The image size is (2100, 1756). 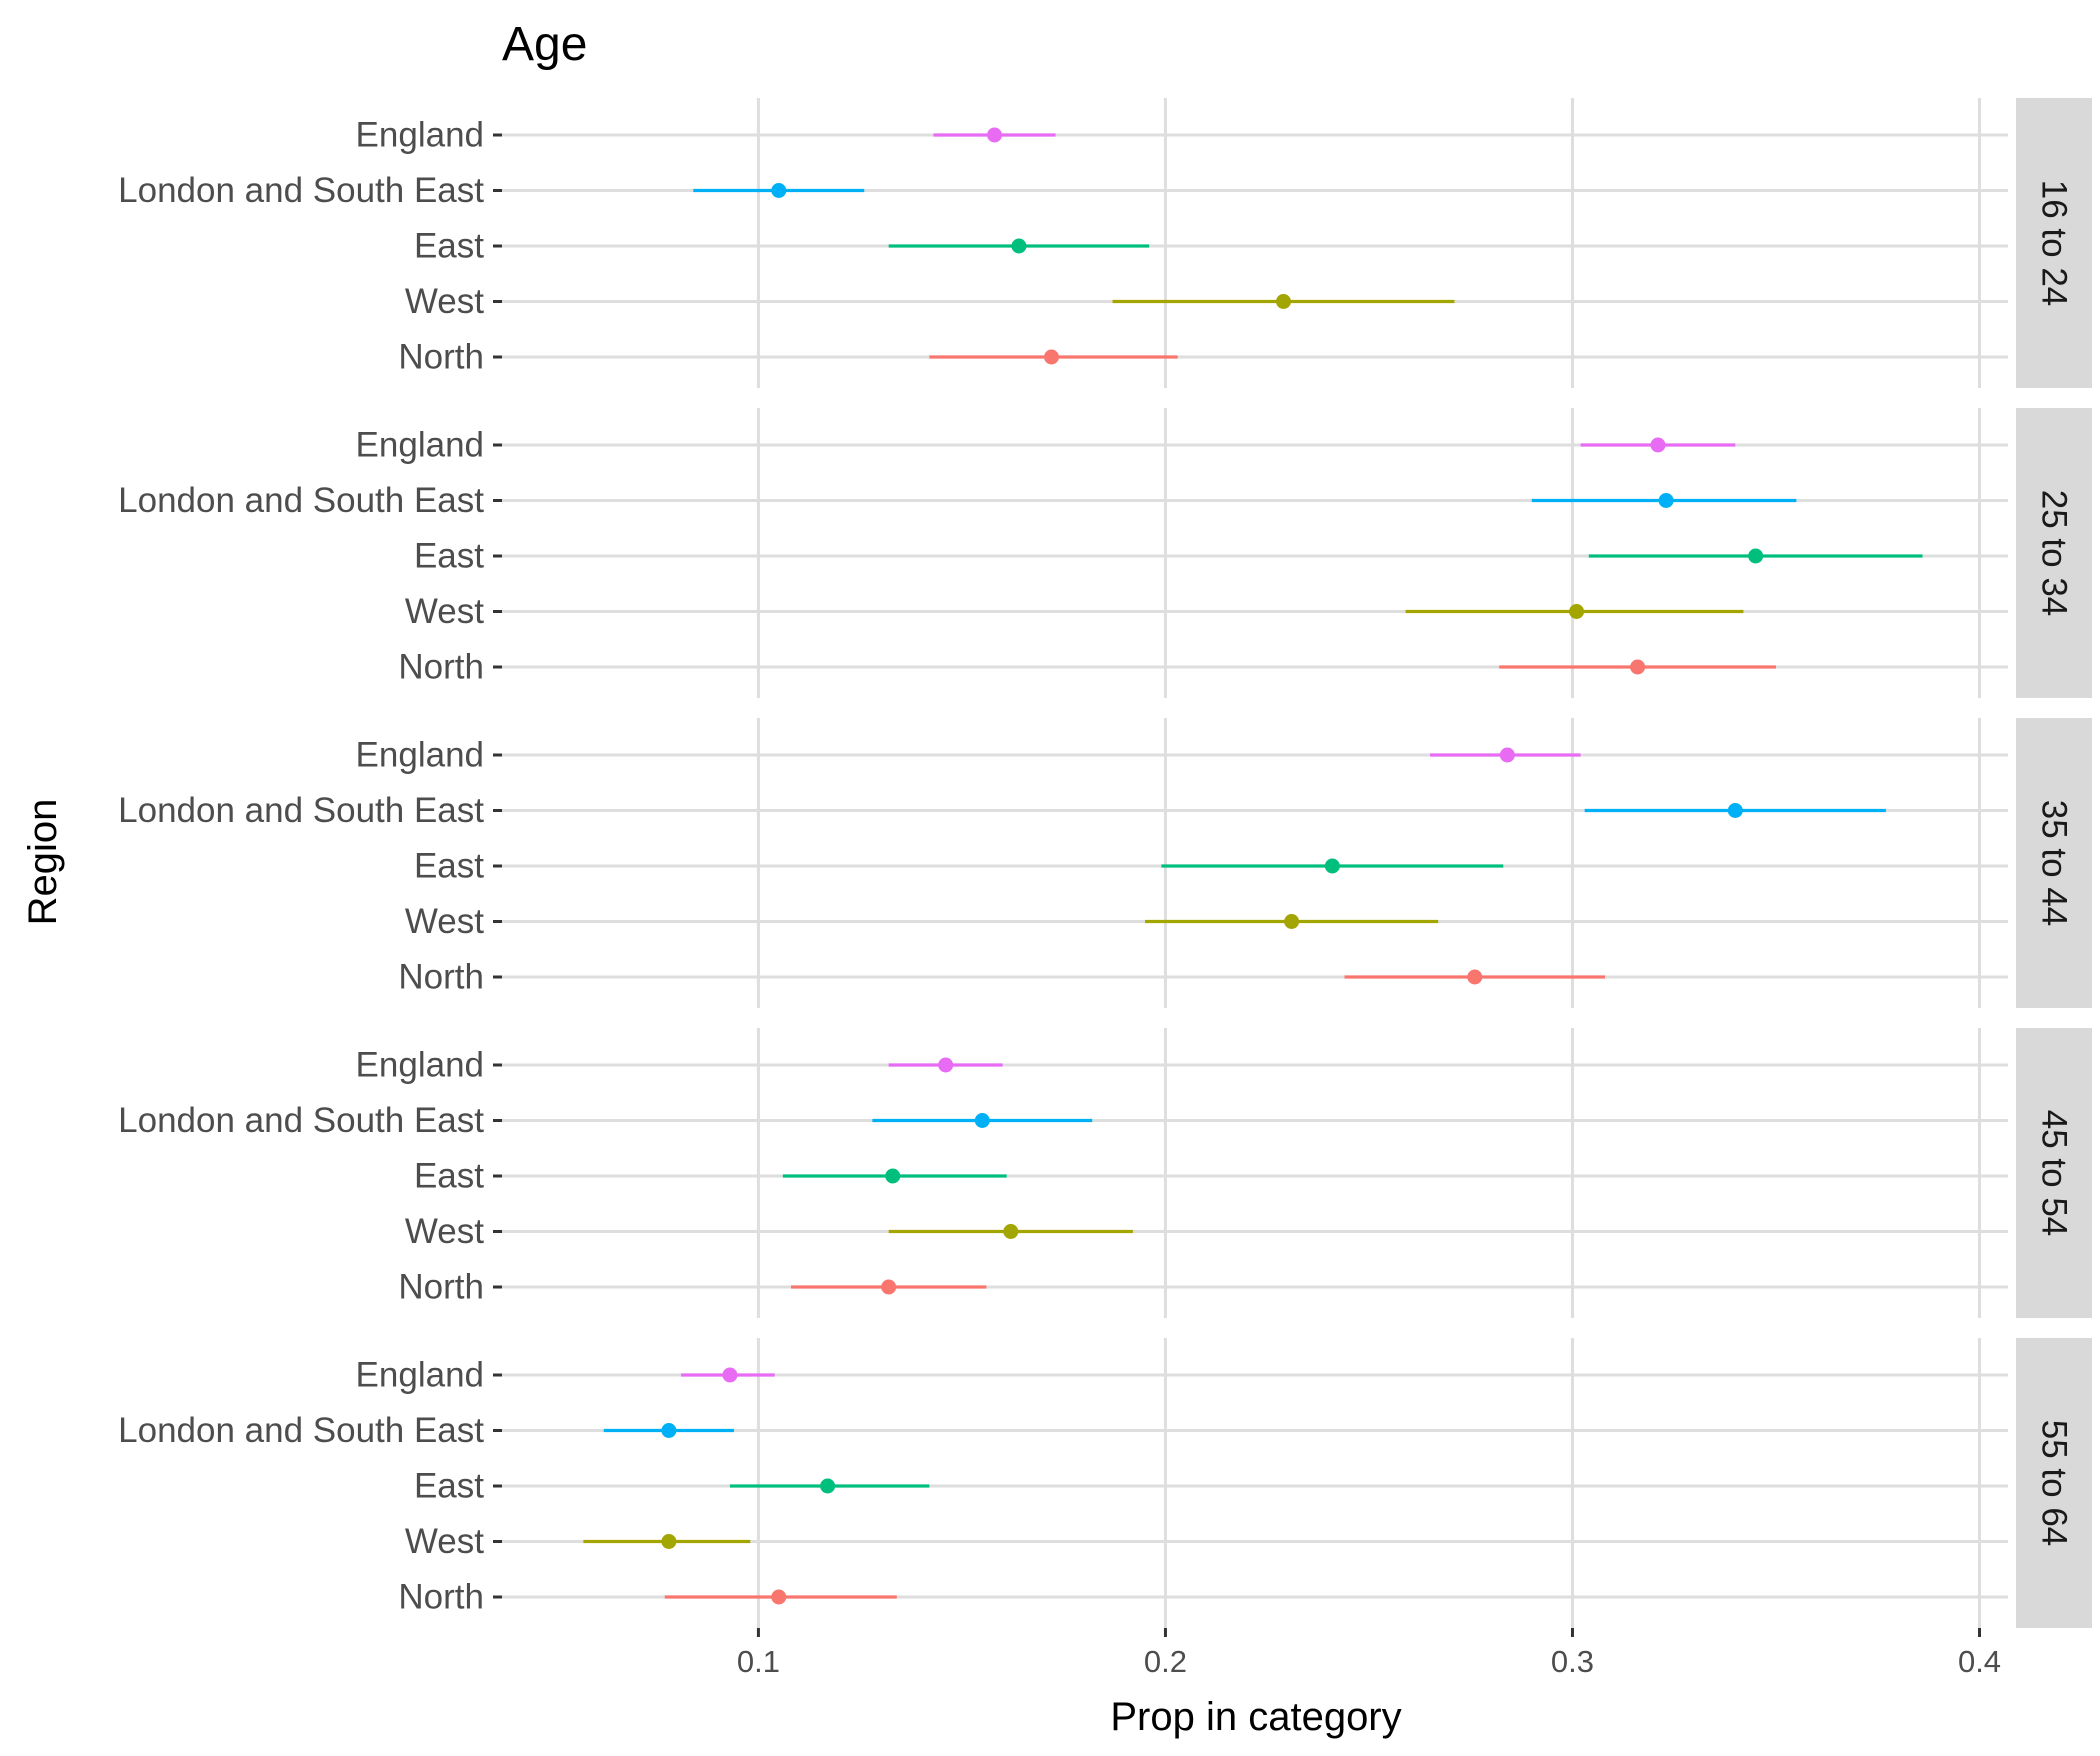 I want to click on x-tick-label: 0.2, so click(x=1165, y=1661).